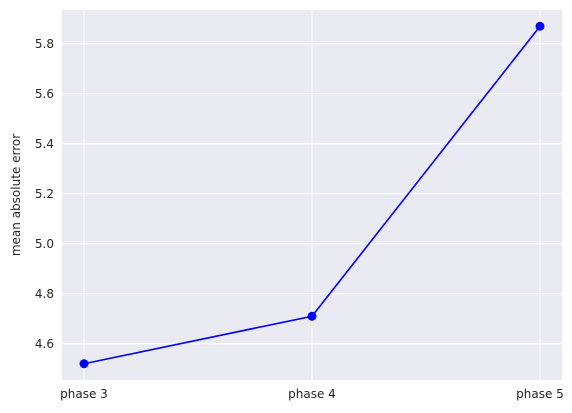 Image resolution: width=572 pixels, height=413 pixels. I want to click on x-tick-label: phase 4, so click(312, 394).